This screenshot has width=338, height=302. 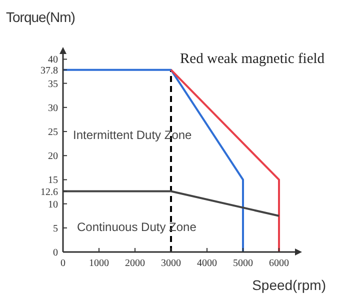 I want to click on y-tick-label: 25, so click(x=53, y=132).